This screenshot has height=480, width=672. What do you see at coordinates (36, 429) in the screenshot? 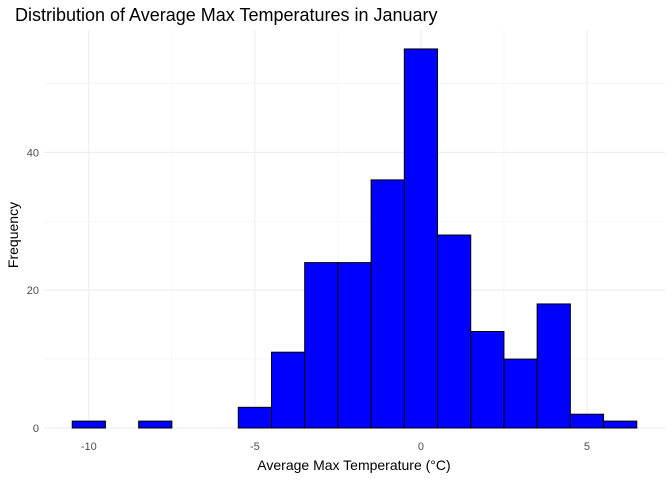
I see `y-tick-label: 0` at bounding box center [36, 429].